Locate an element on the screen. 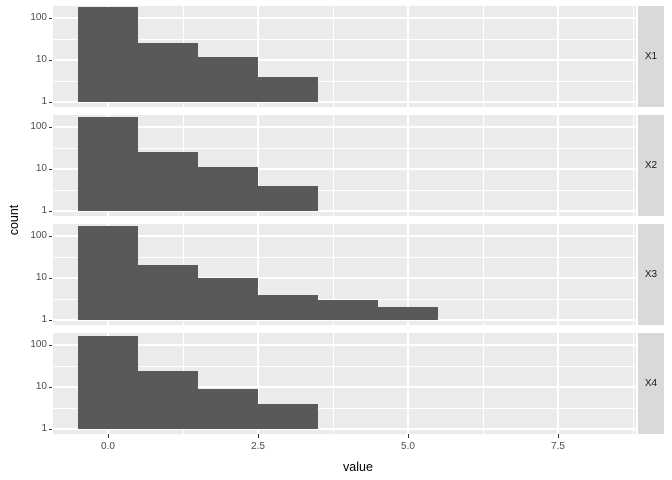 The width and height of the screenshot is (672, 480). facet-strip-label: X3 is located at coordinates (651, 274).